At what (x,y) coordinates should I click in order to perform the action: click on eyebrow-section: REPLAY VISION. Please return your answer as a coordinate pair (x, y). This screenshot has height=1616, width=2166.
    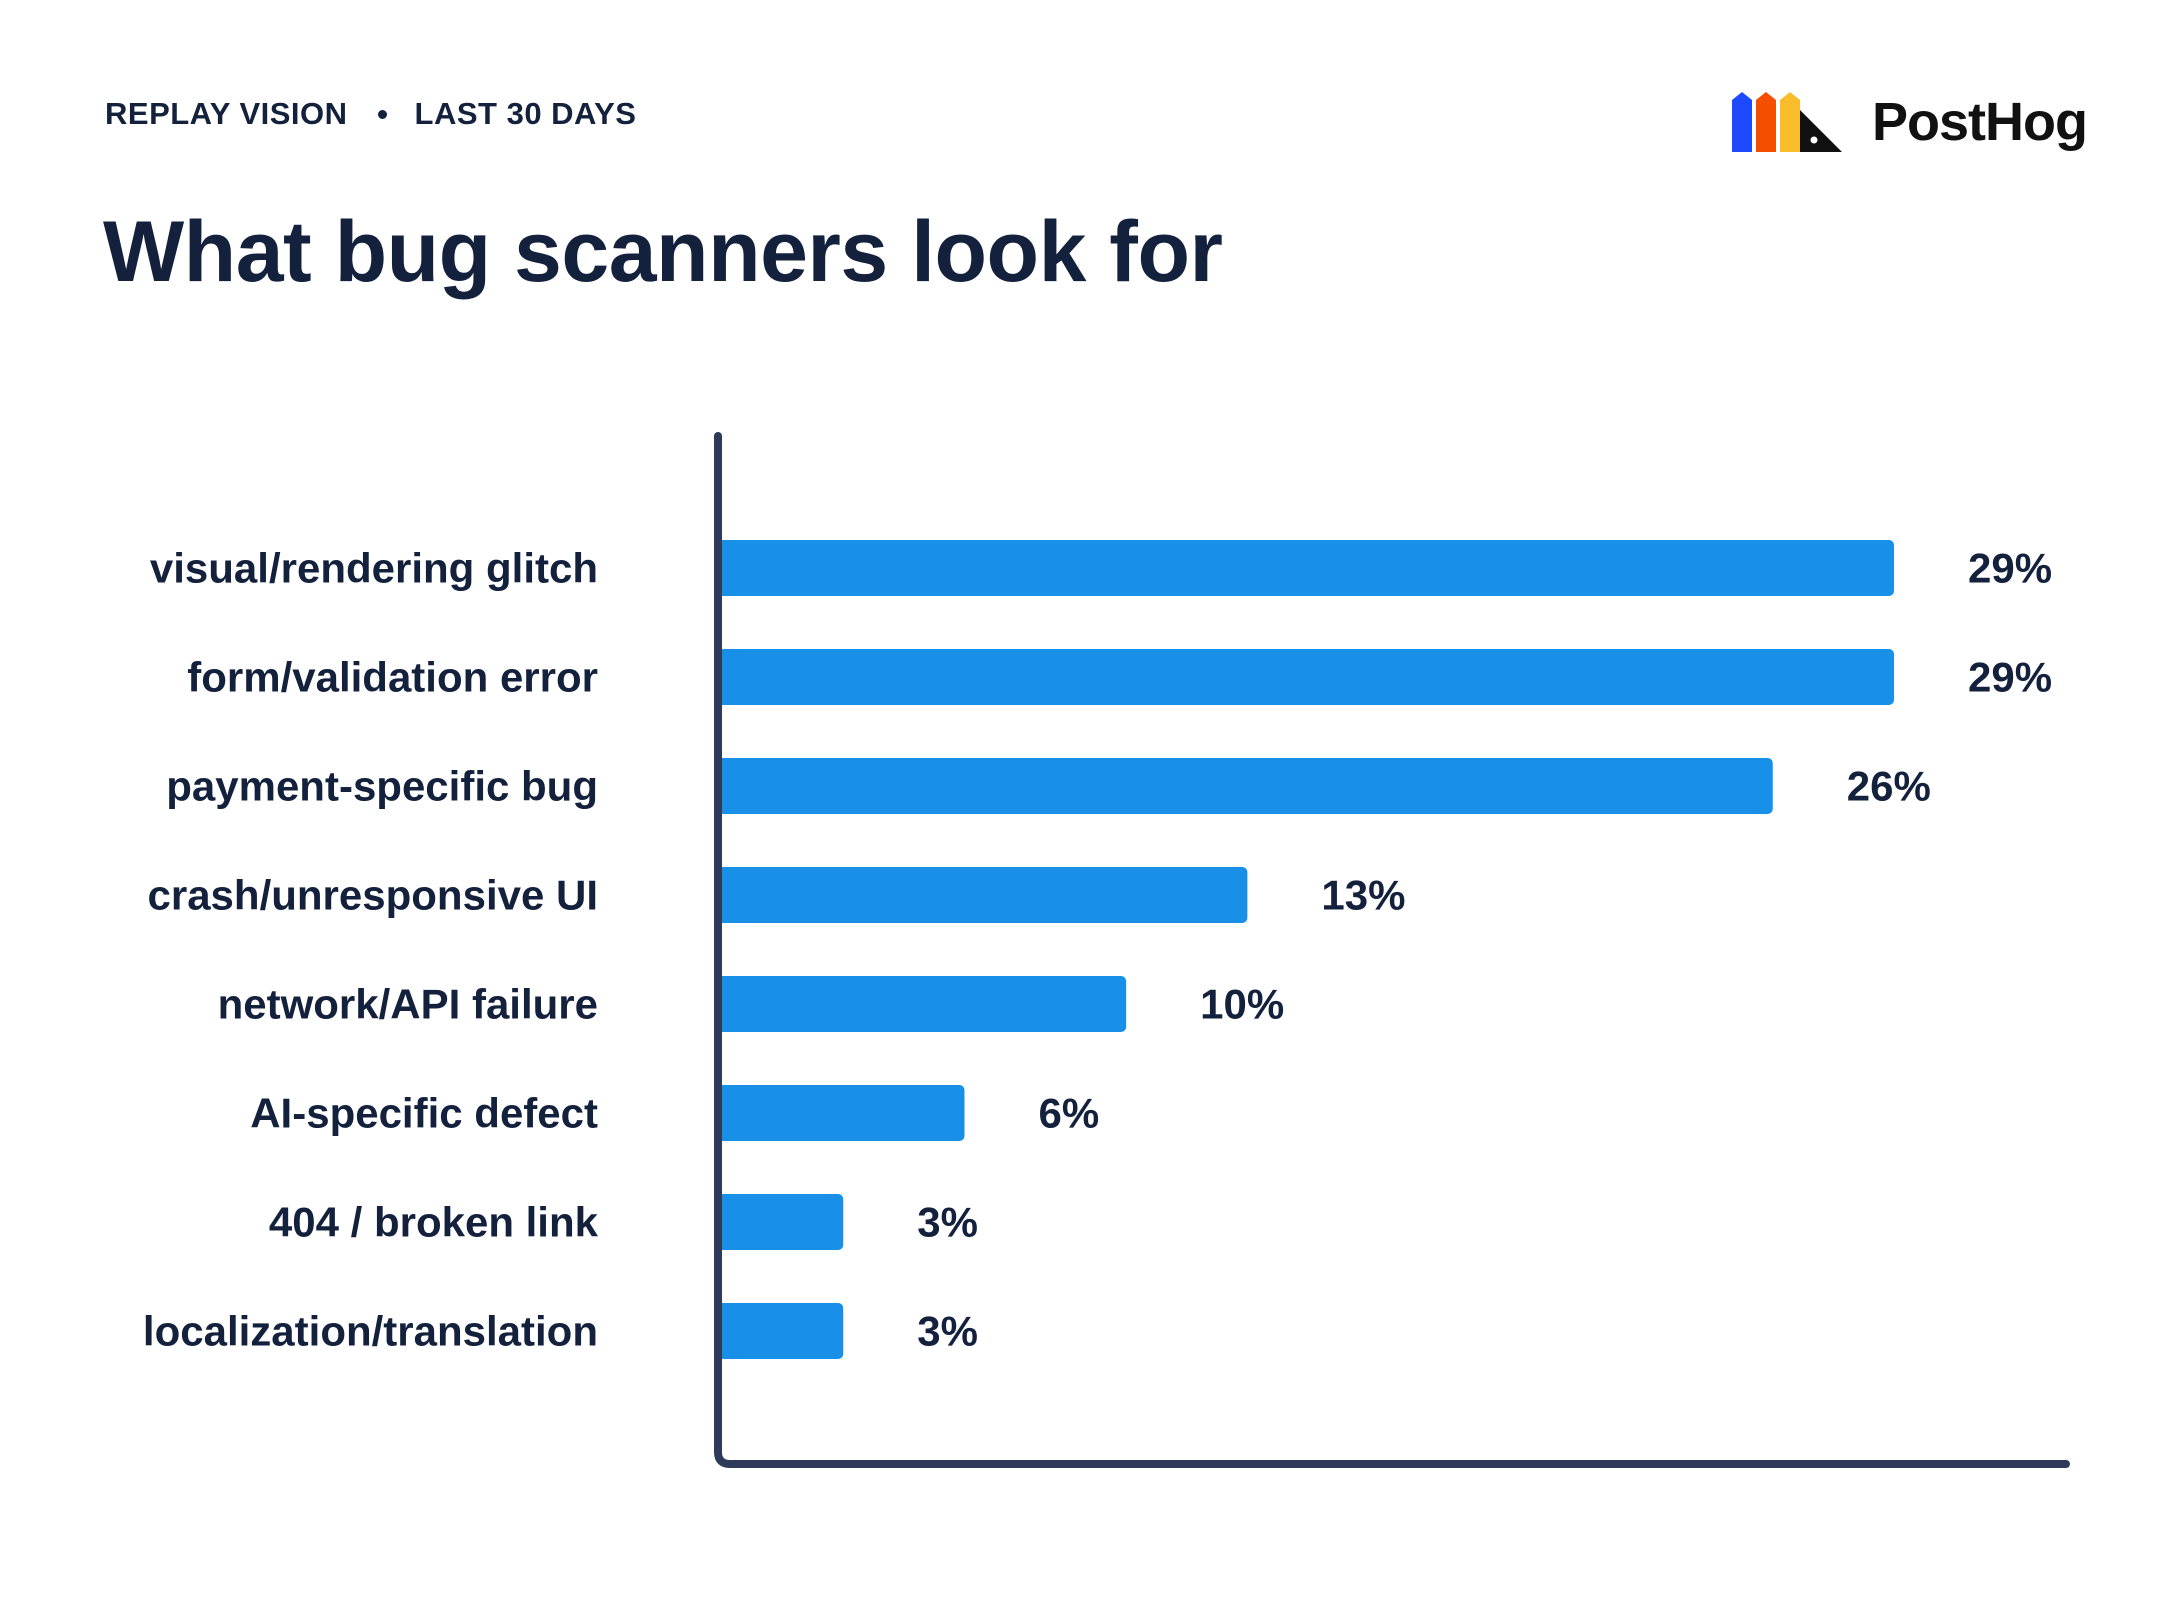
    Looking at the image, I should click on (226, 113).